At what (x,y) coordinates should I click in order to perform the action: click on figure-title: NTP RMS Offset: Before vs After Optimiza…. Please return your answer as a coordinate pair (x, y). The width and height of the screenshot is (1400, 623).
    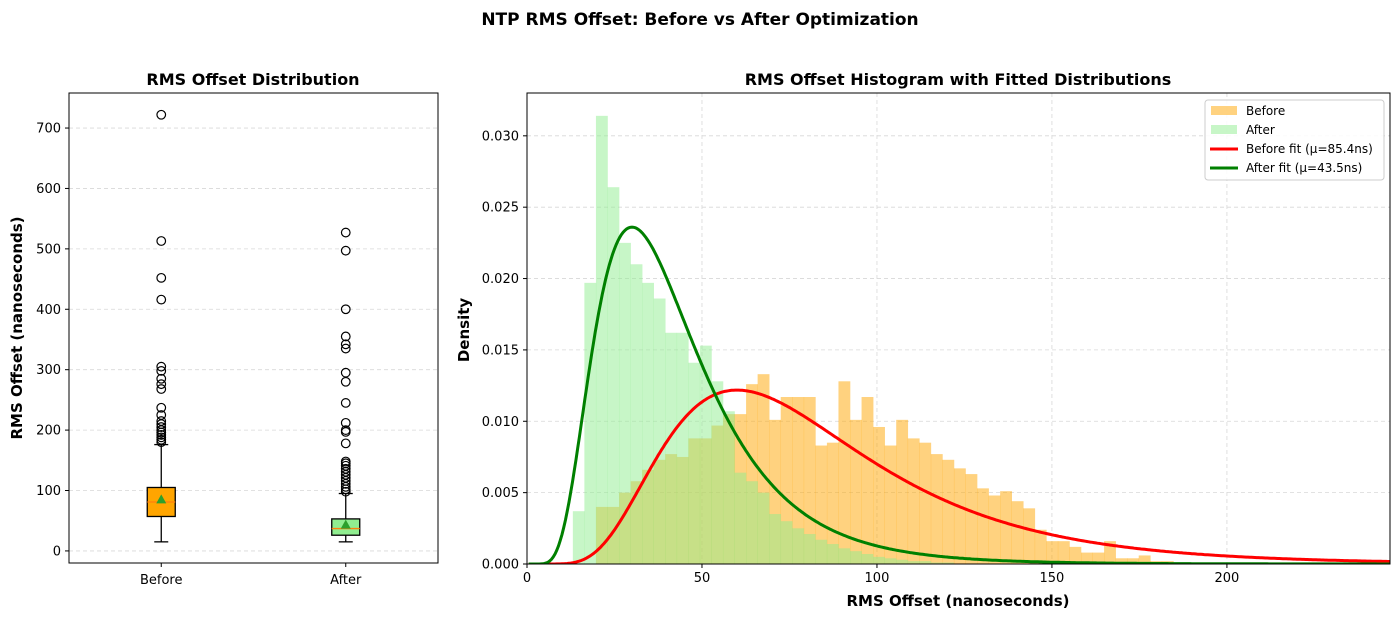
    Looking at the image, I should click on (699, 20).